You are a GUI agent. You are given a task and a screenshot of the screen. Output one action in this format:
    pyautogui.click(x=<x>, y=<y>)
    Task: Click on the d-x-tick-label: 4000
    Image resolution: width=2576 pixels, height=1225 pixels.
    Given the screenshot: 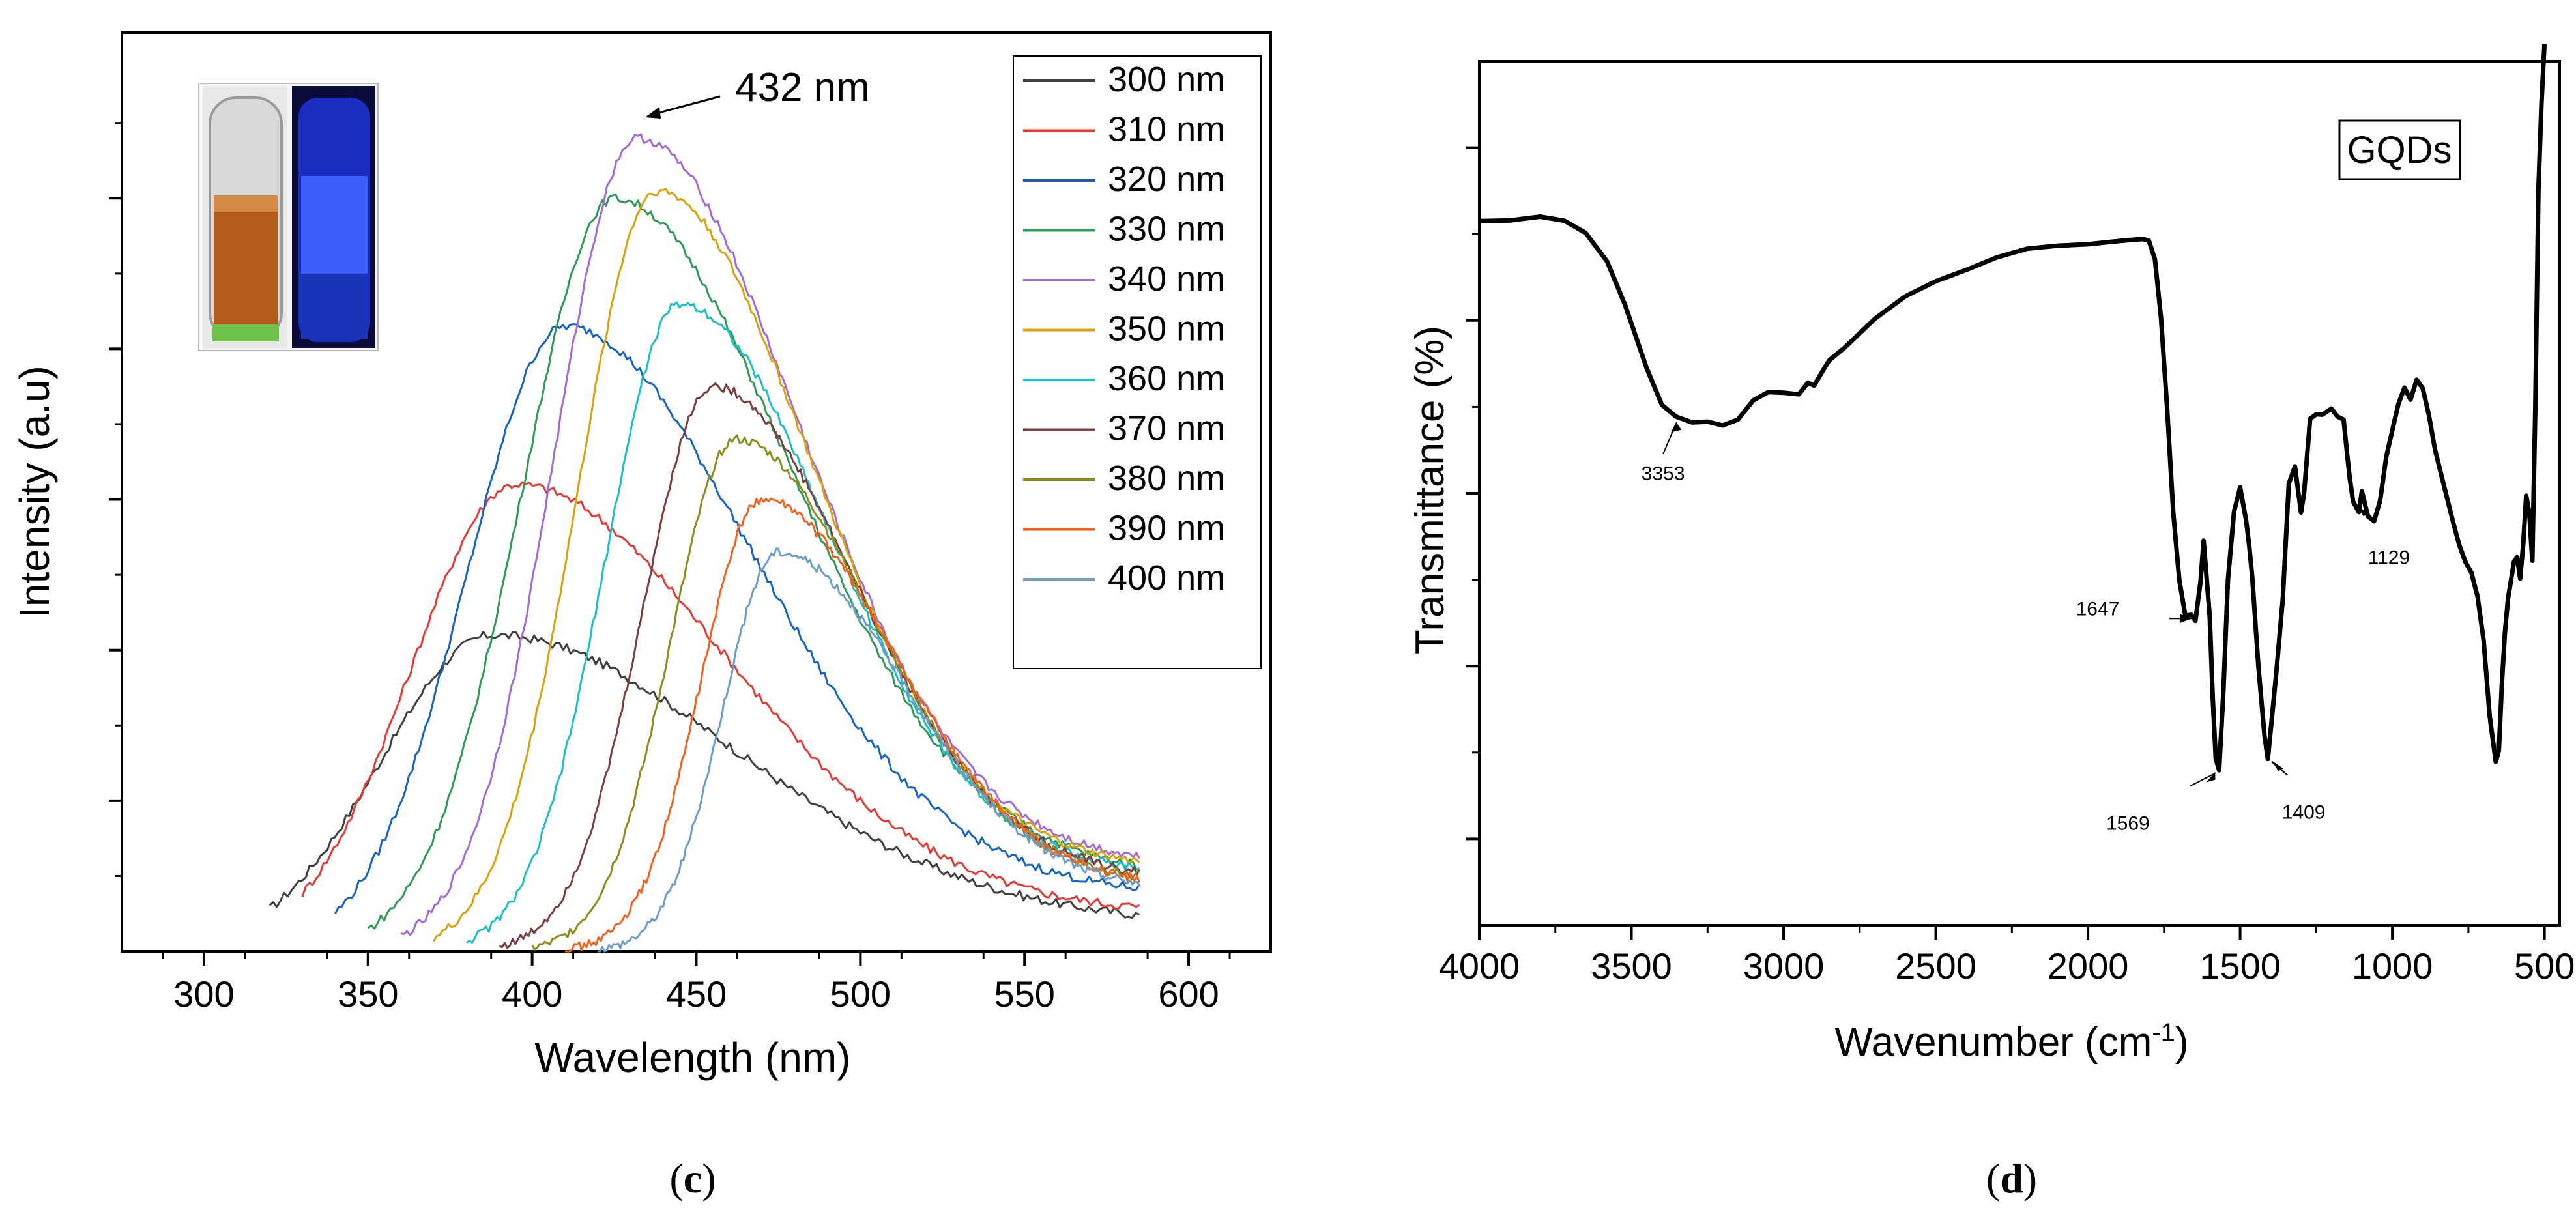 What is the action you would take?
    pyautogui.click(x=1479, y=966)
    